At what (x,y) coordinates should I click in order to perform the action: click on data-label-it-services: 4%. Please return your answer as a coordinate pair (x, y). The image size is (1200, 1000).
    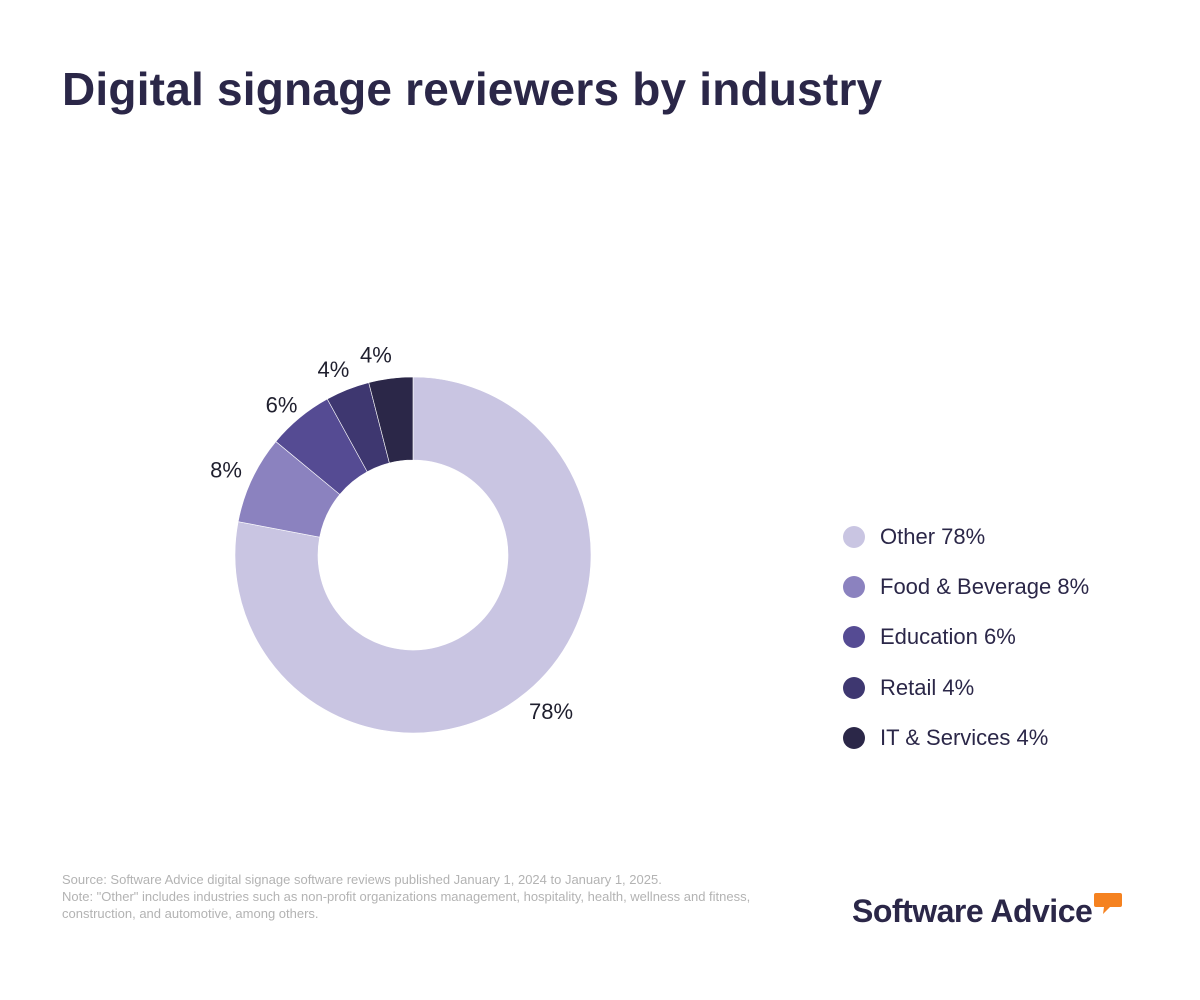
    Looking at the image, I should click on (376, 354).